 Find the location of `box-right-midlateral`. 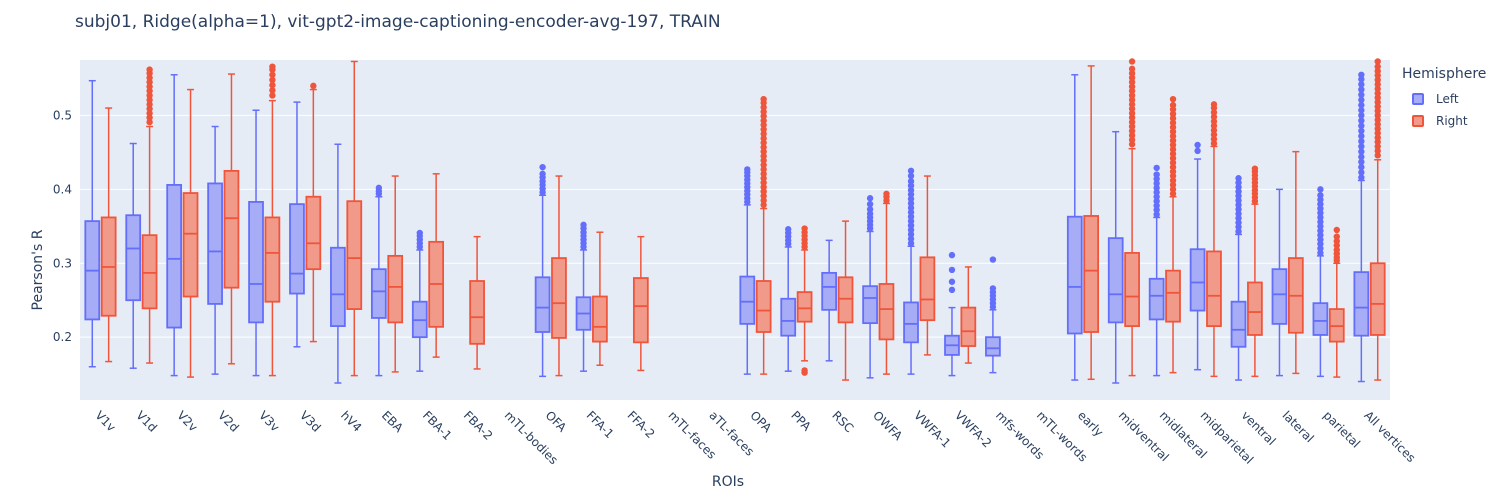

box-right-midlateral is located at coordinates (1173, 234).